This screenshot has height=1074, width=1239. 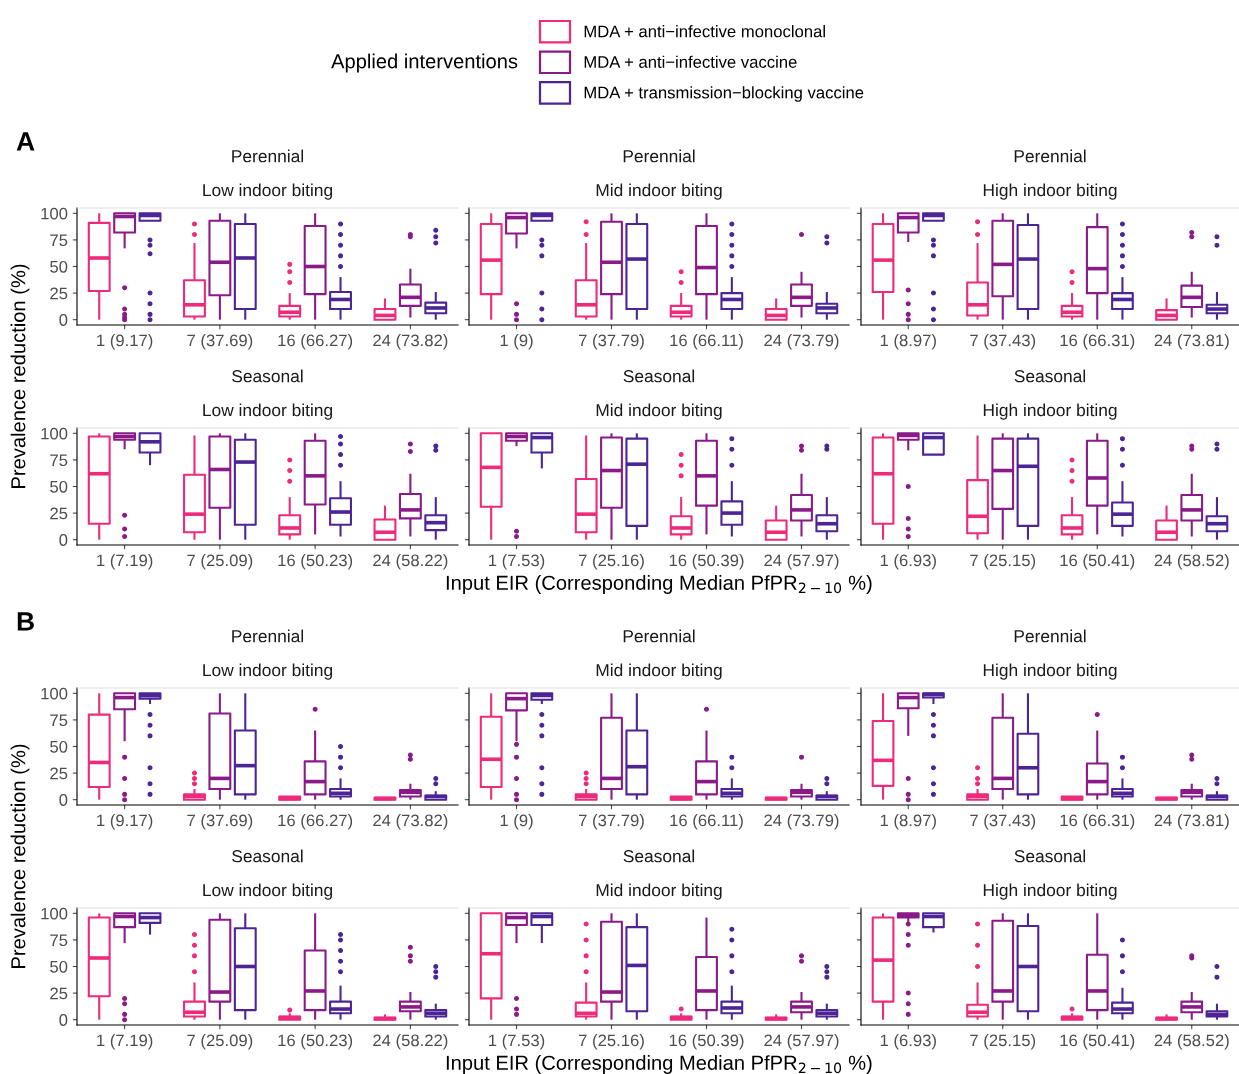 What do you see at coordinates (690, 61) in the screenshot?
I see `legend-label: MDA + anti−infective vaccine` at bounding box center [690, 61].